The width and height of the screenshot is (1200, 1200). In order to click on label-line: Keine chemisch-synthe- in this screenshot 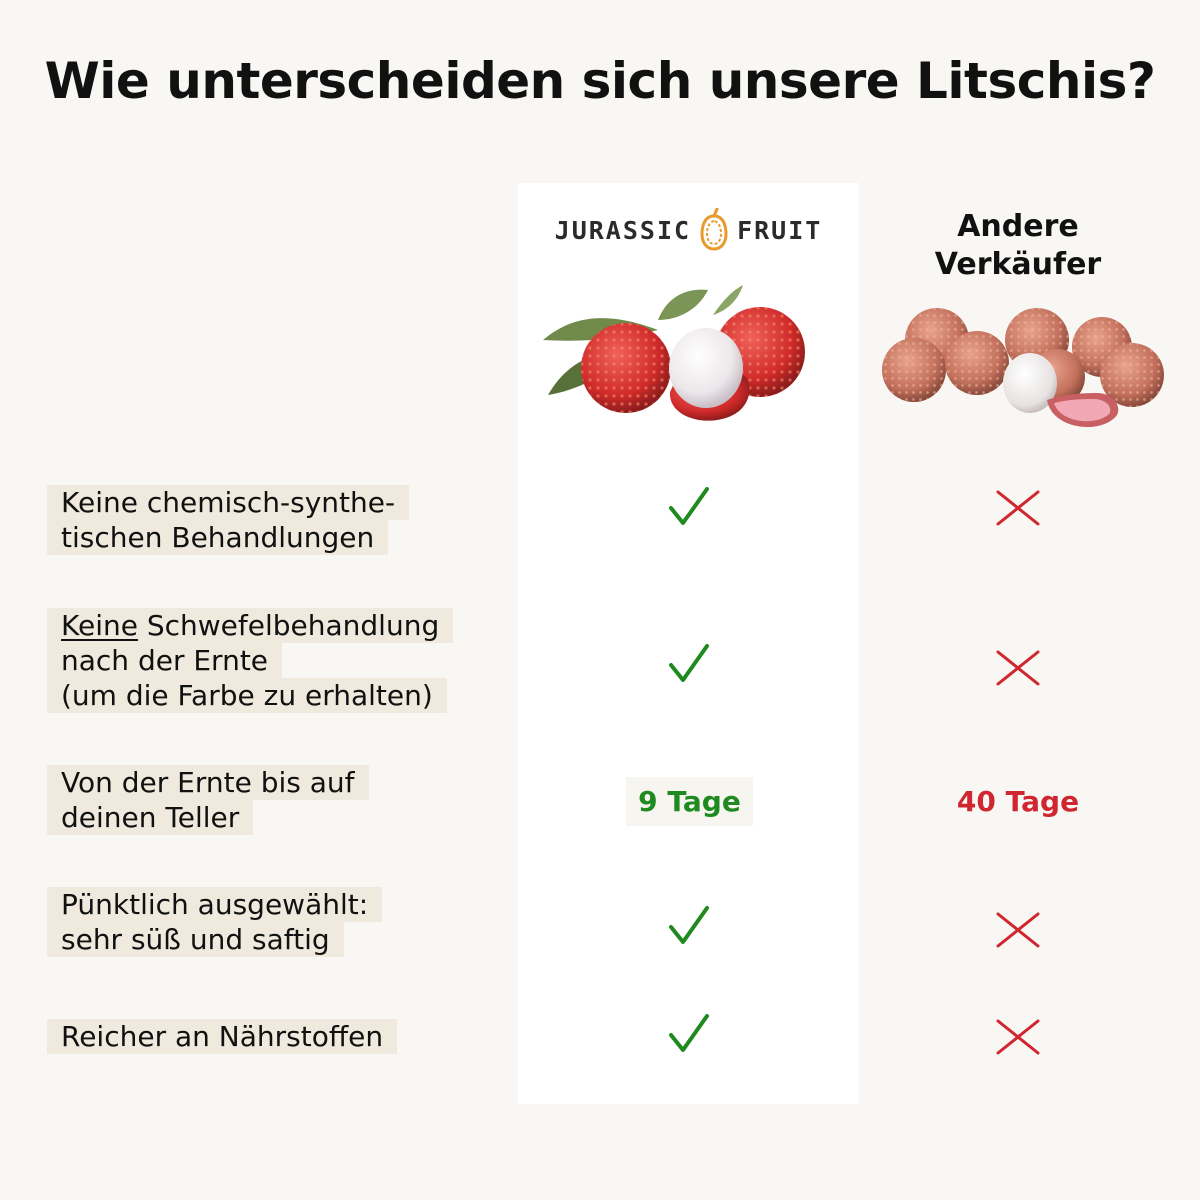, I will do `click(228, 502)`.